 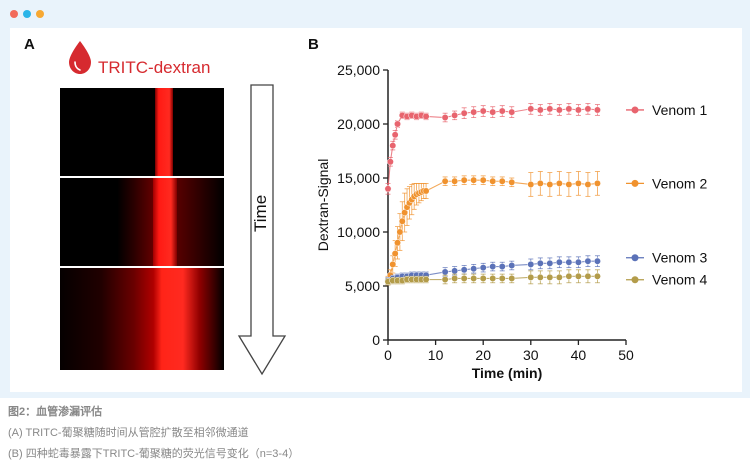 What do you see at coordinates (154, 67) in the screenshot?
I see `tritc-dextran-label: TRITC-dextran` at bounding box center [154, 67].